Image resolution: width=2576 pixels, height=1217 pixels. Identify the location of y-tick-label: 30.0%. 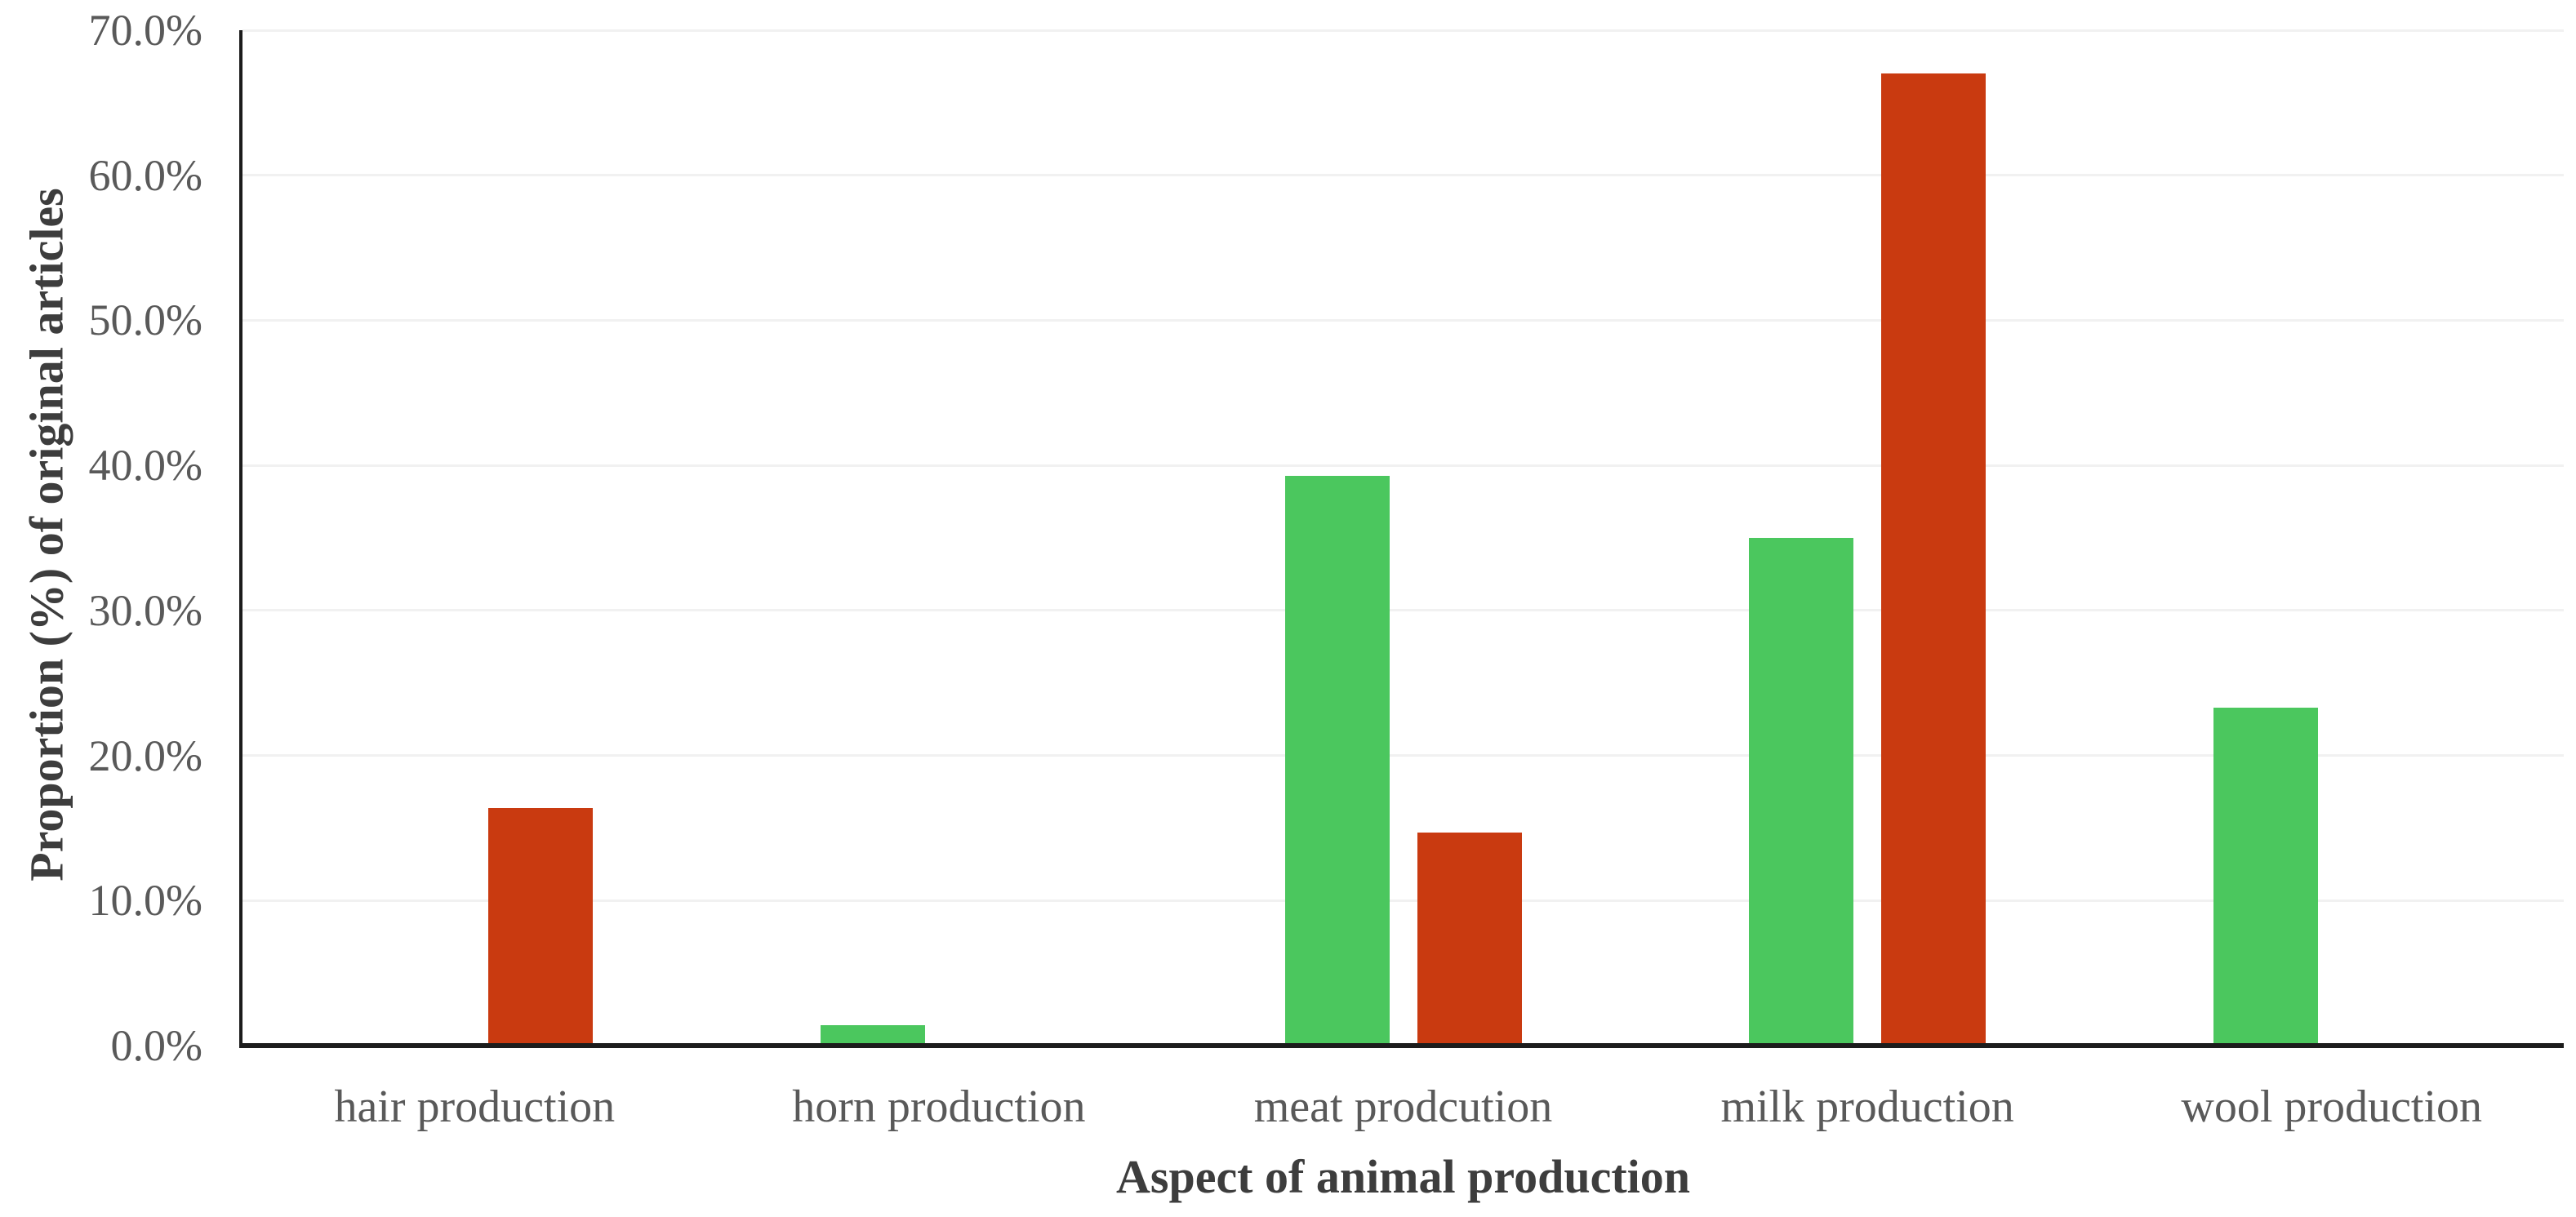
(145, 610).